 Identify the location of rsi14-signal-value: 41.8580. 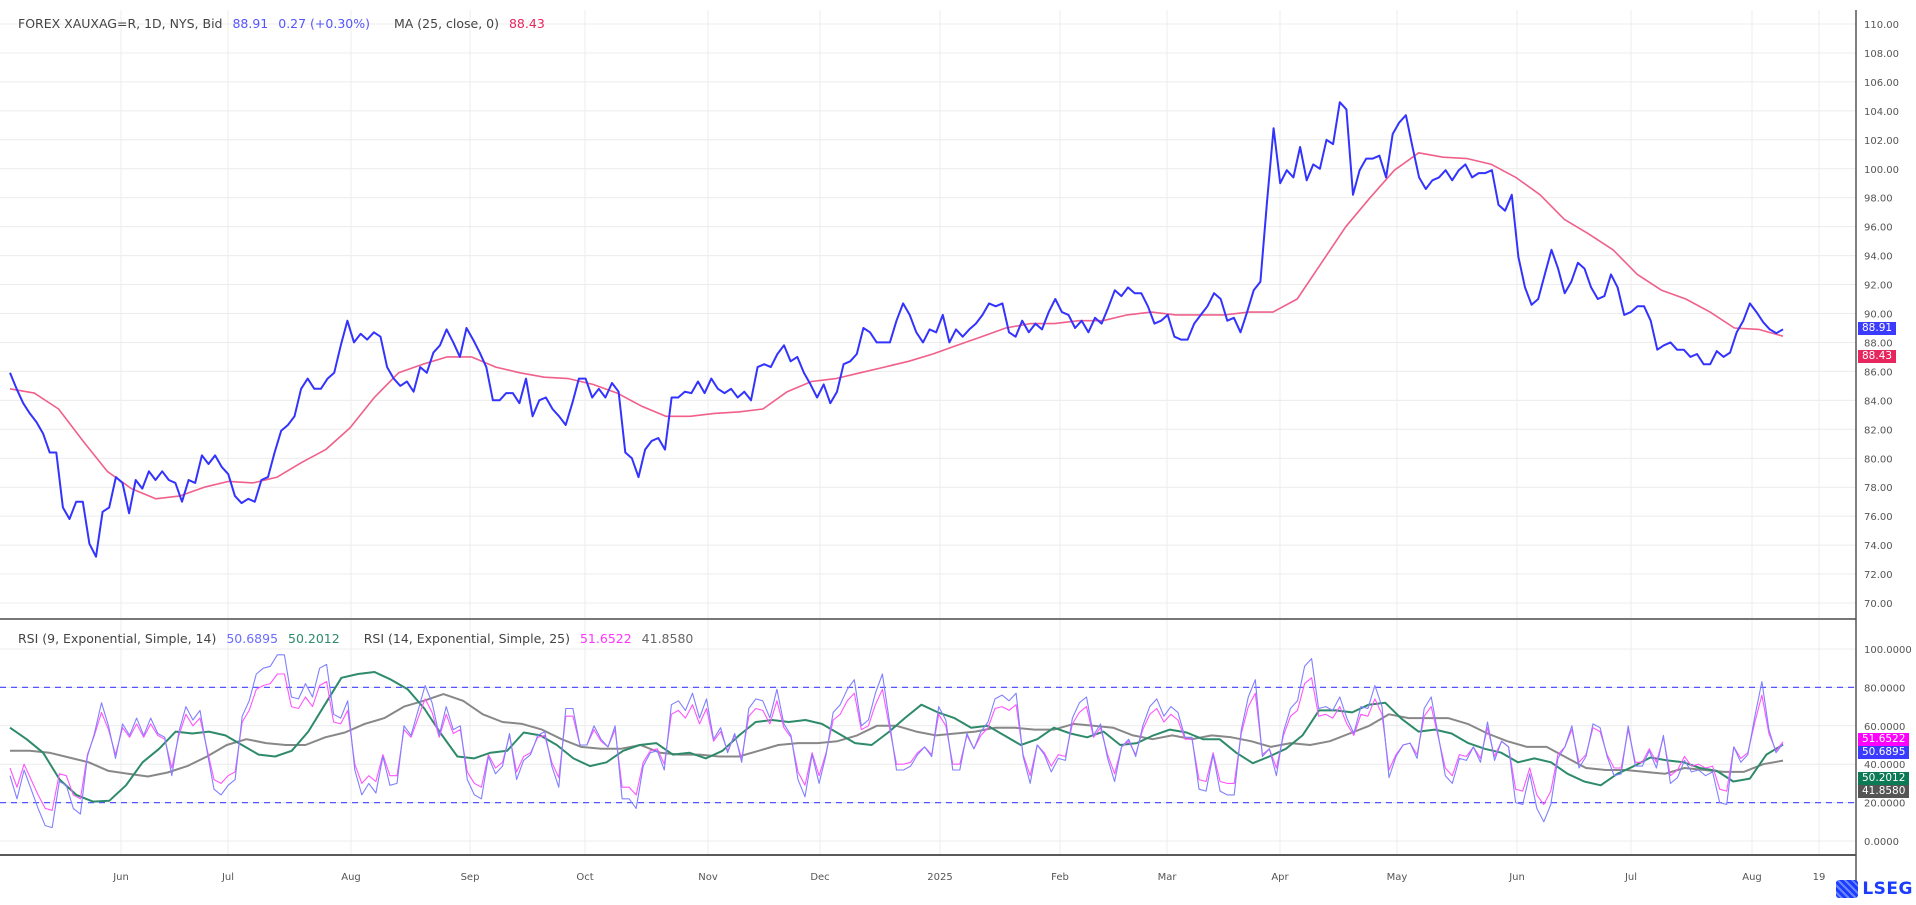
(667, 638).